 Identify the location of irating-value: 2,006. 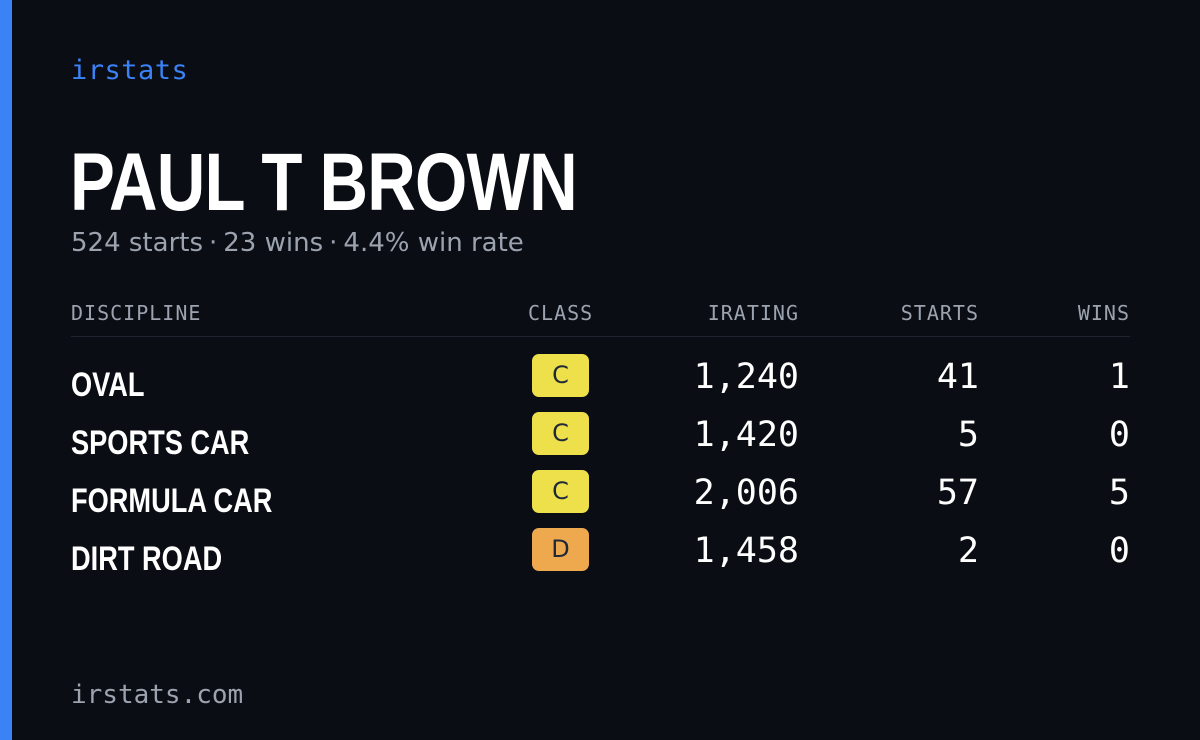
(746, 493).